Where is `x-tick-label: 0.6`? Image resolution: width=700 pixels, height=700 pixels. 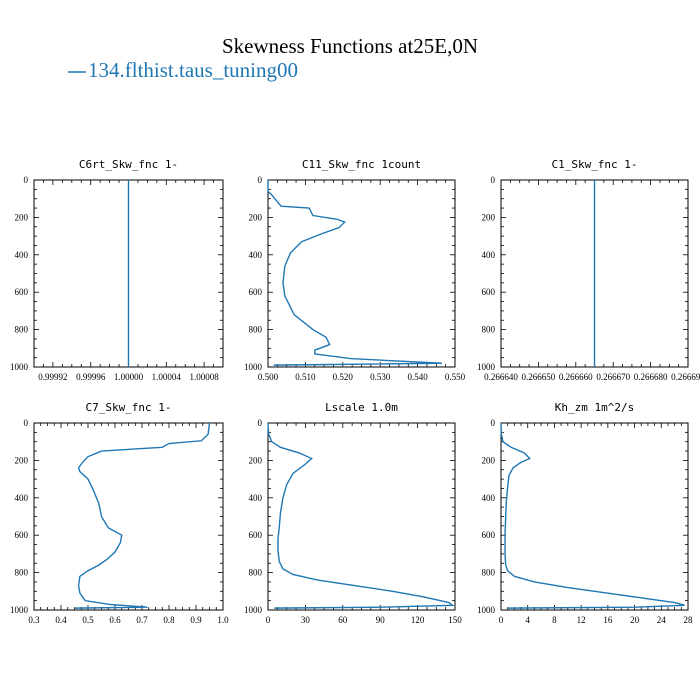
x-tick-label: 0.6 is located at coordinates (115, 620).